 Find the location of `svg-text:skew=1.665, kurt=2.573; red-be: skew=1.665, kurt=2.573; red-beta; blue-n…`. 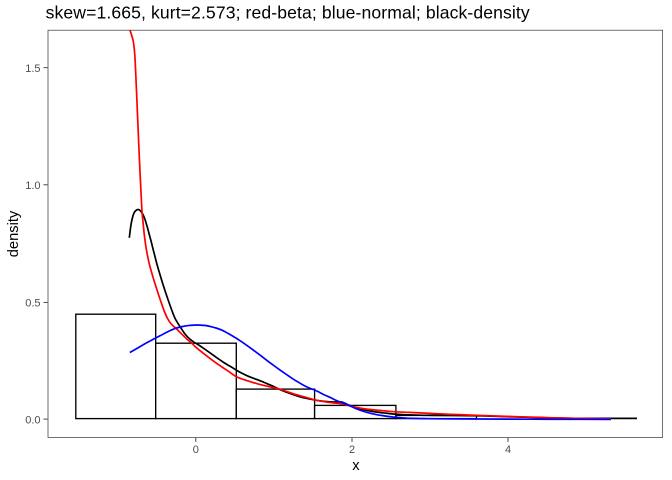

svg-text:skew=1.665, kurt=2.573; red-be: skew=1.665, kurt=2.573; red-beta; blue-n… is located at coordinates (288, 13).